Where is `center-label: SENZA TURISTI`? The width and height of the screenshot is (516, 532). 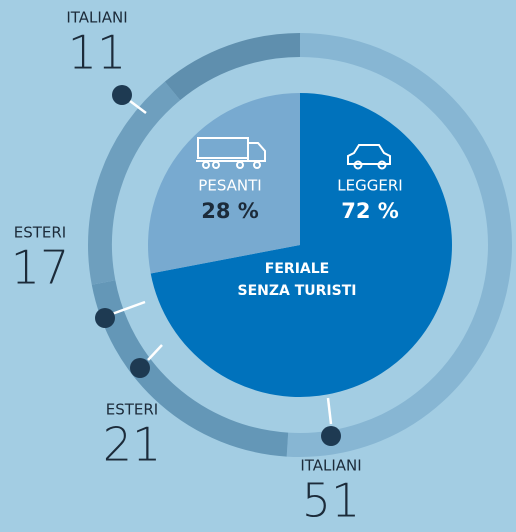
center-label: SENZA TURISTI is located at coordinates (297, 291).